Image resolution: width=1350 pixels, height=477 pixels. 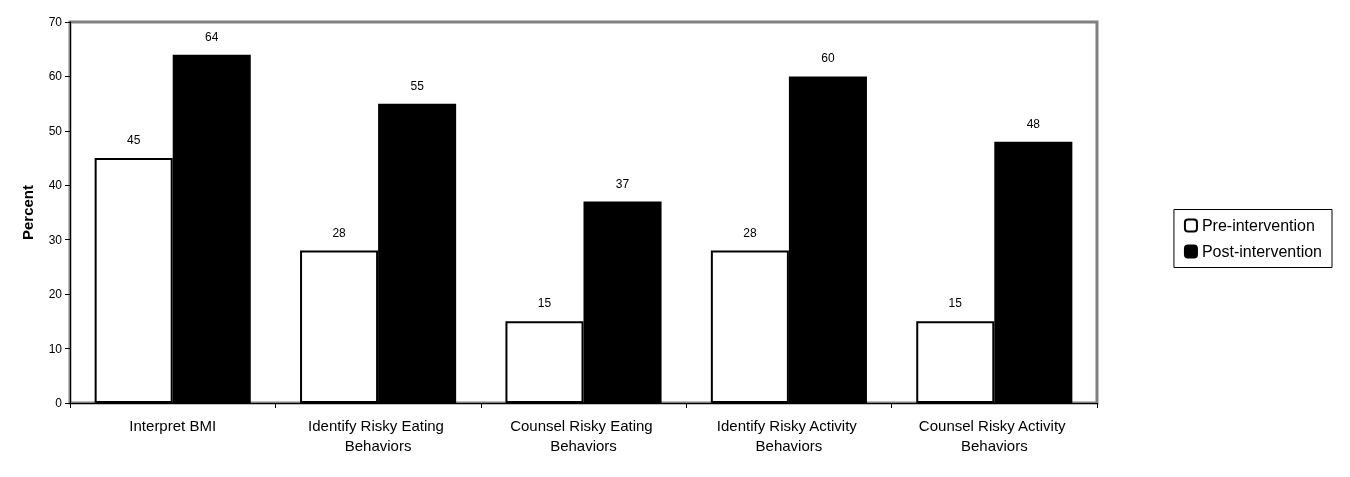 What do you see at coordinates (55, 22) in the screenshot?
I see `y-tick-label: 70` at bounding box center [55, 22].